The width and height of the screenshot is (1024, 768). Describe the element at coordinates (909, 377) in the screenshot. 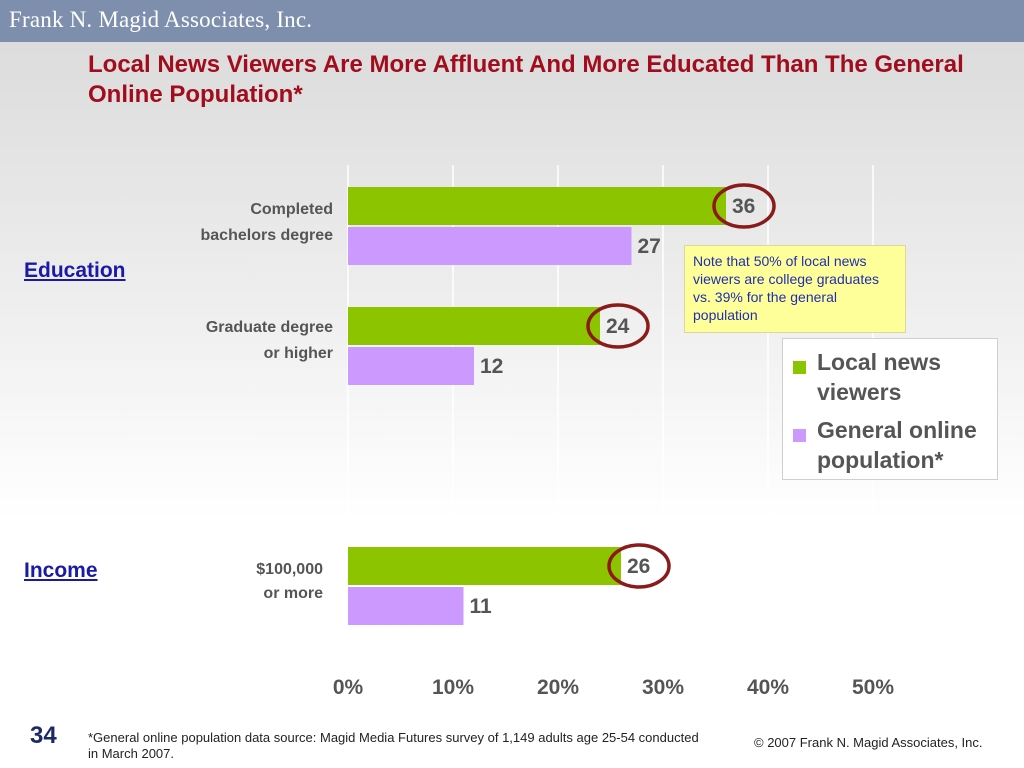

I see `legend-label-local: Local news viewers` at that location.